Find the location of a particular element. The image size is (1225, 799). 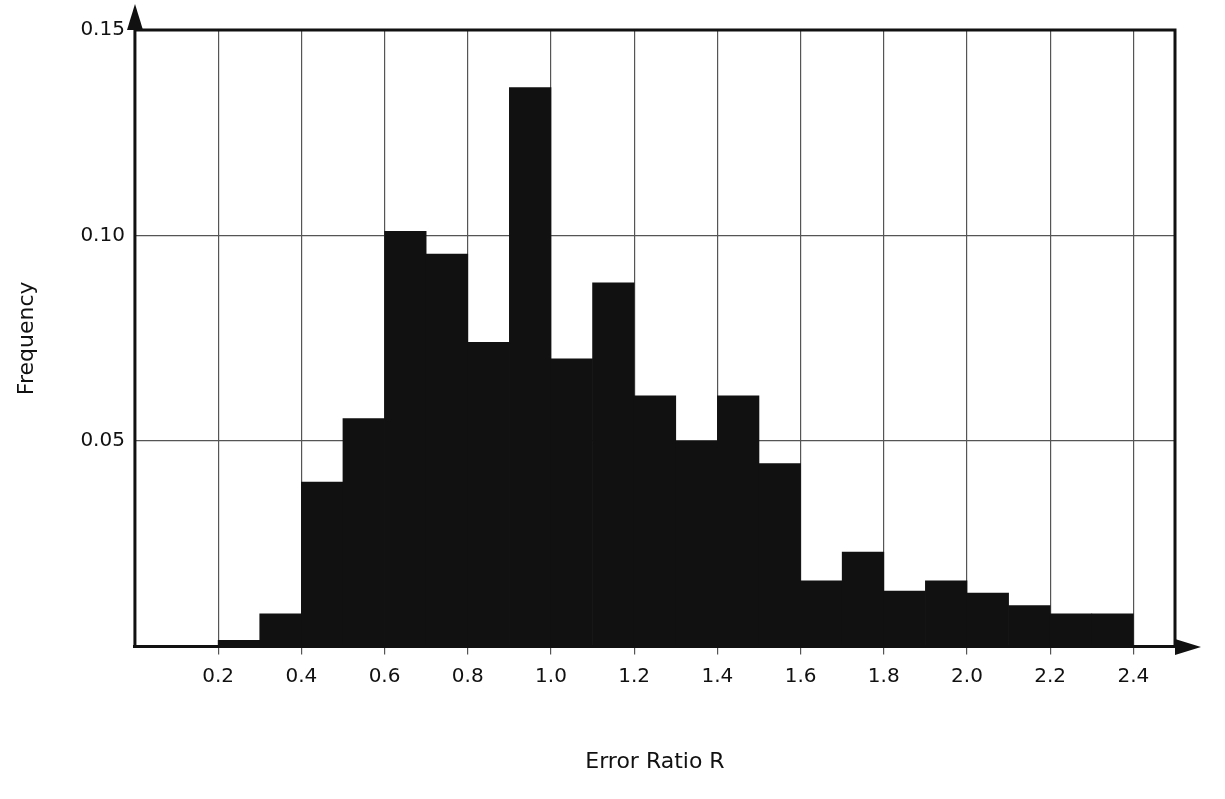

x-tick-label: 2.4 is located at coordinates (1133, 674).